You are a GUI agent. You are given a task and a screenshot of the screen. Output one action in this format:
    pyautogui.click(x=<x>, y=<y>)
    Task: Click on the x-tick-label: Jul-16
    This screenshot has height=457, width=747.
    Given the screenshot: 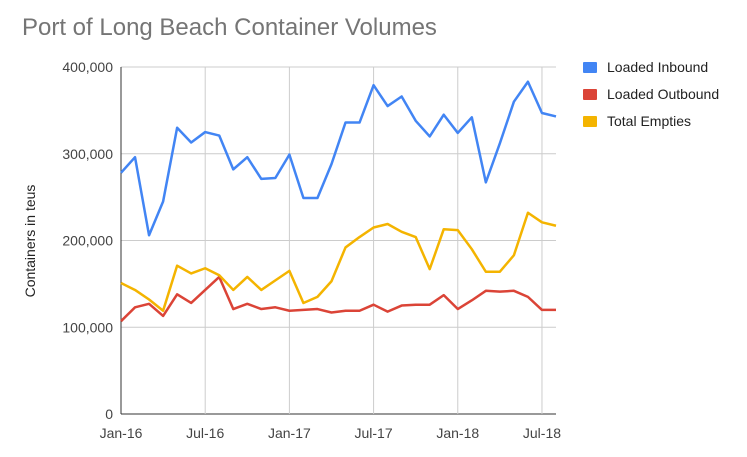 What is the action you would take?
    pyautogui.click(x=205, y=433)
    